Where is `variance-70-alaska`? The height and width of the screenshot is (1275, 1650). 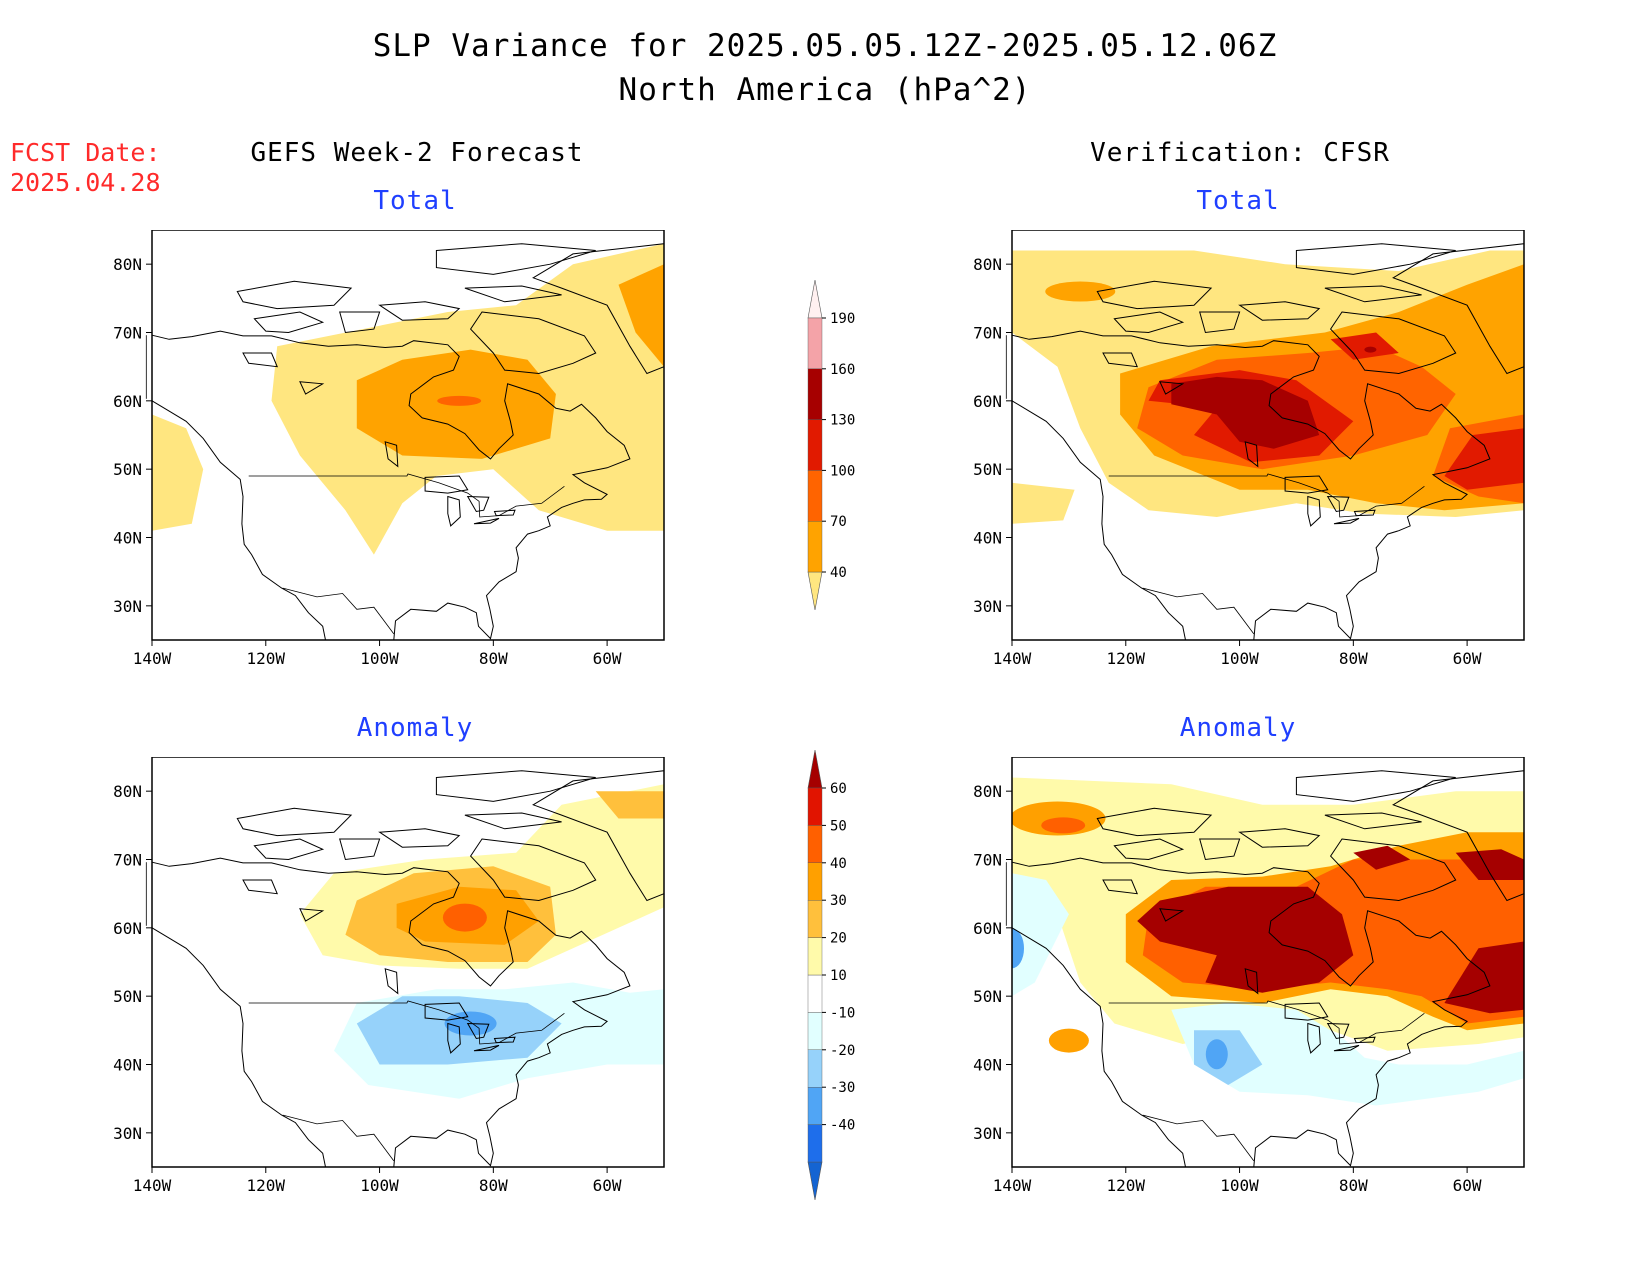 variance-70-alaska is located at coordinates (1080, 291).